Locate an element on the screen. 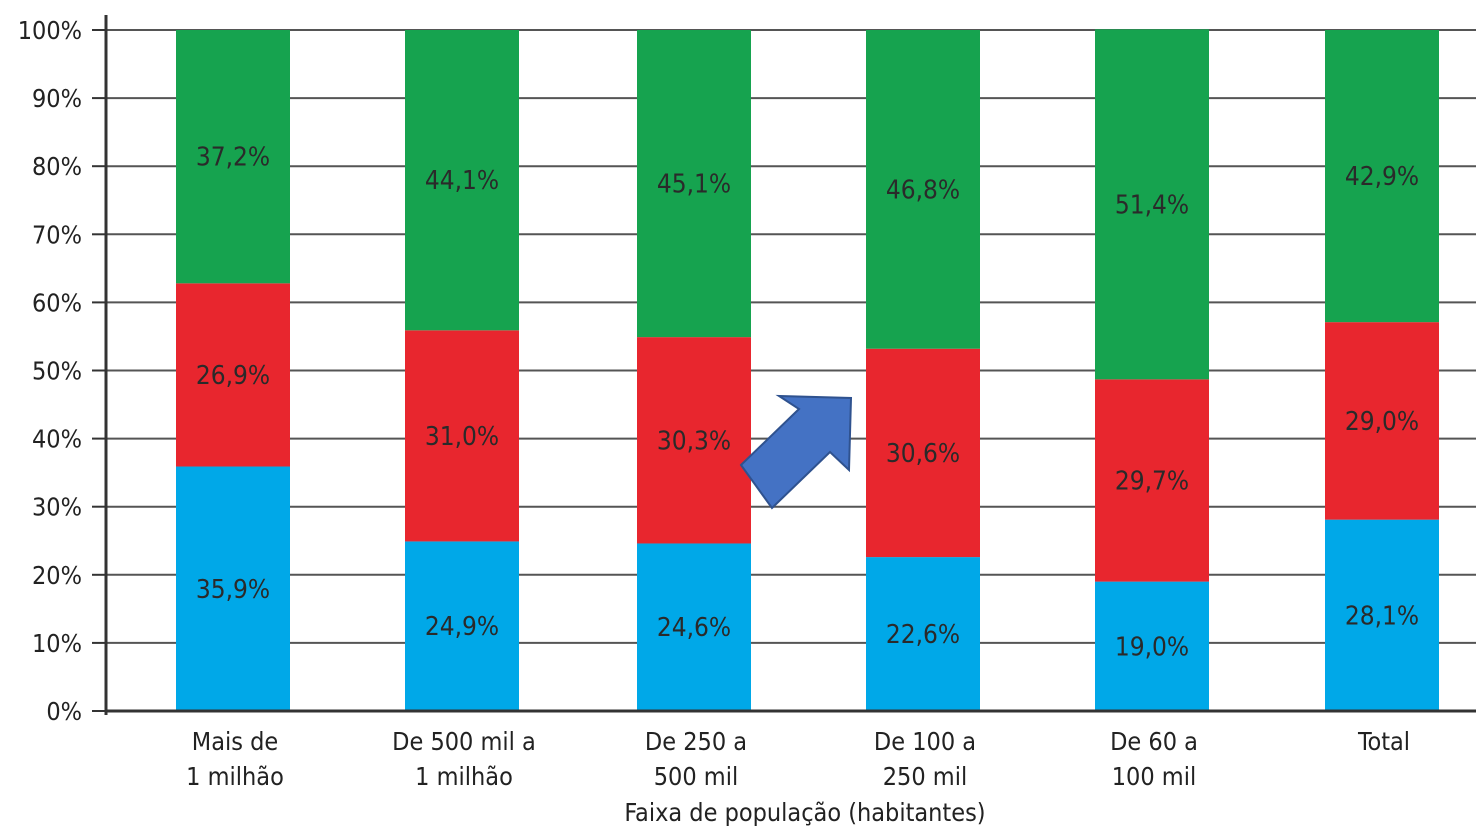  data-label: 28,1% is located at coordinates (1382, 616).